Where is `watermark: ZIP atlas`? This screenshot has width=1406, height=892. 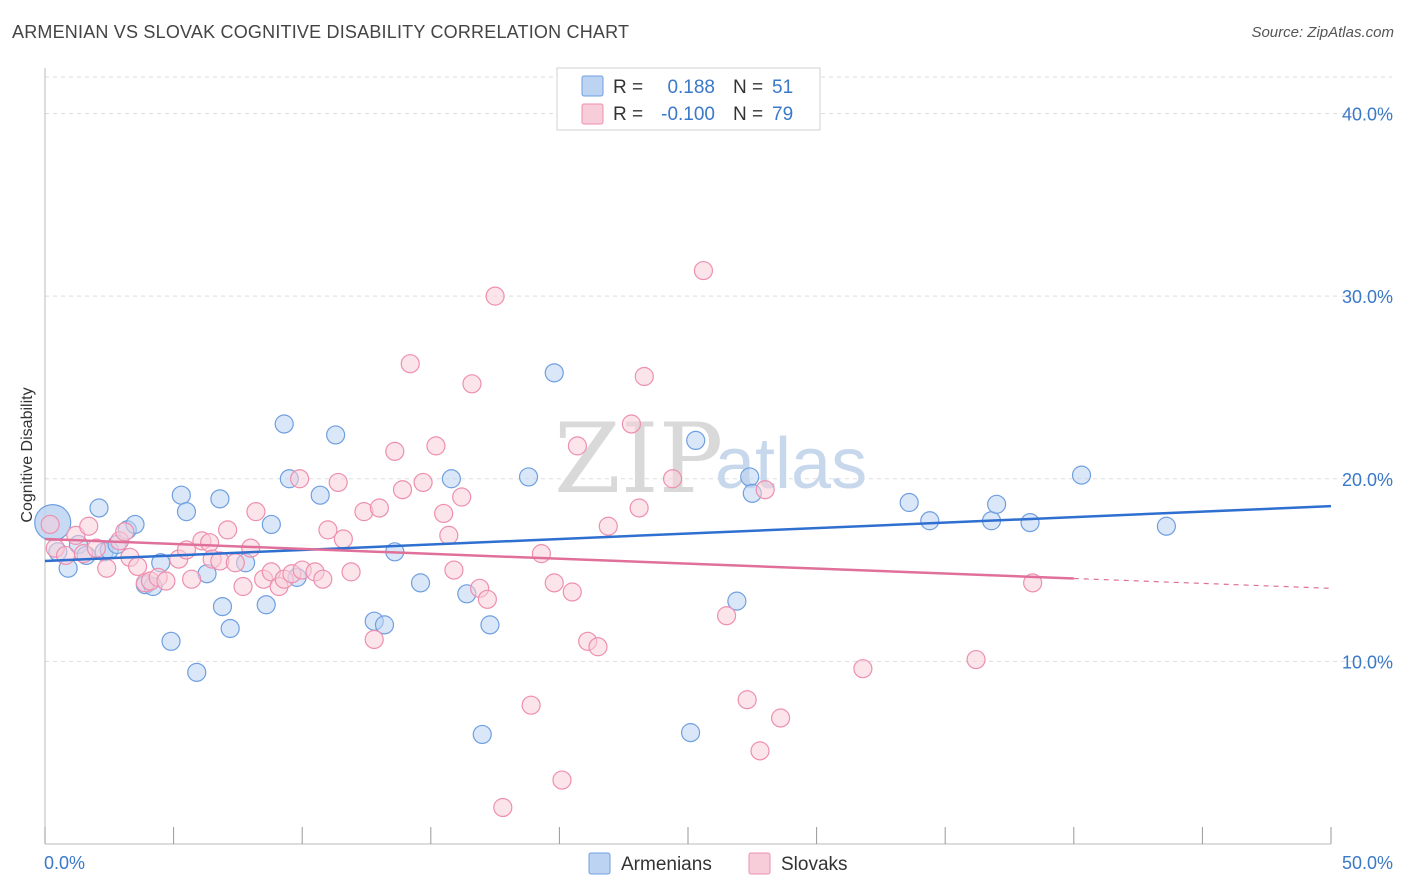 watermark: ZIP atlas is located at coordinates (710, 459).